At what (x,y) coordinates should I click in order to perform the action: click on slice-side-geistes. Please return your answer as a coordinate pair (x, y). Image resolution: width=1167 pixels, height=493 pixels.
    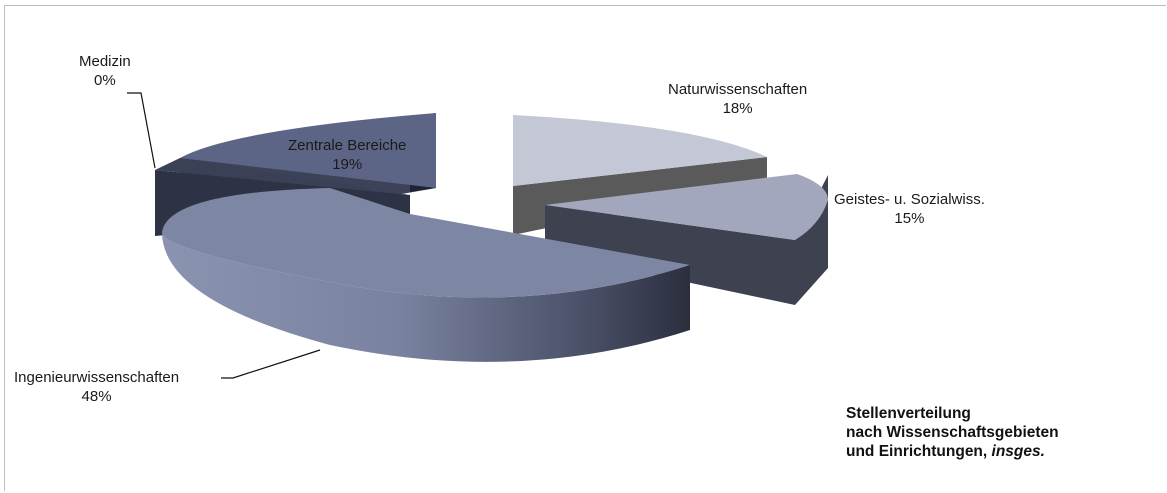
    Looking at the image, I should click on (686, 240).